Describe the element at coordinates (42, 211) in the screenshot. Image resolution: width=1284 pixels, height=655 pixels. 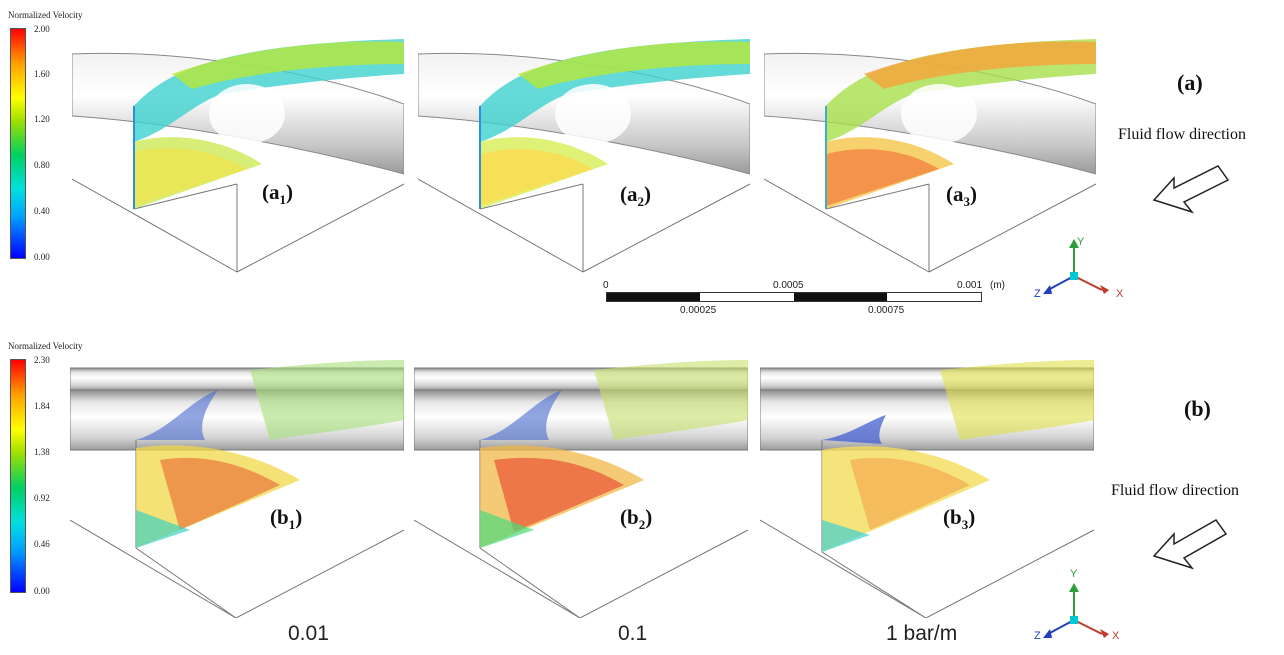
I see `colorbar-a-tick: 0.40` at that location.